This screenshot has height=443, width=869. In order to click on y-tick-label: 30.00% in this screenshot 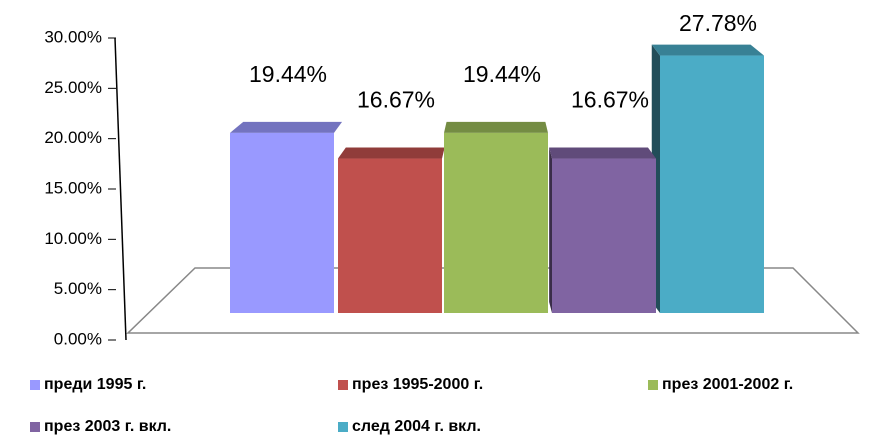, I will do `click(73, 36)`.